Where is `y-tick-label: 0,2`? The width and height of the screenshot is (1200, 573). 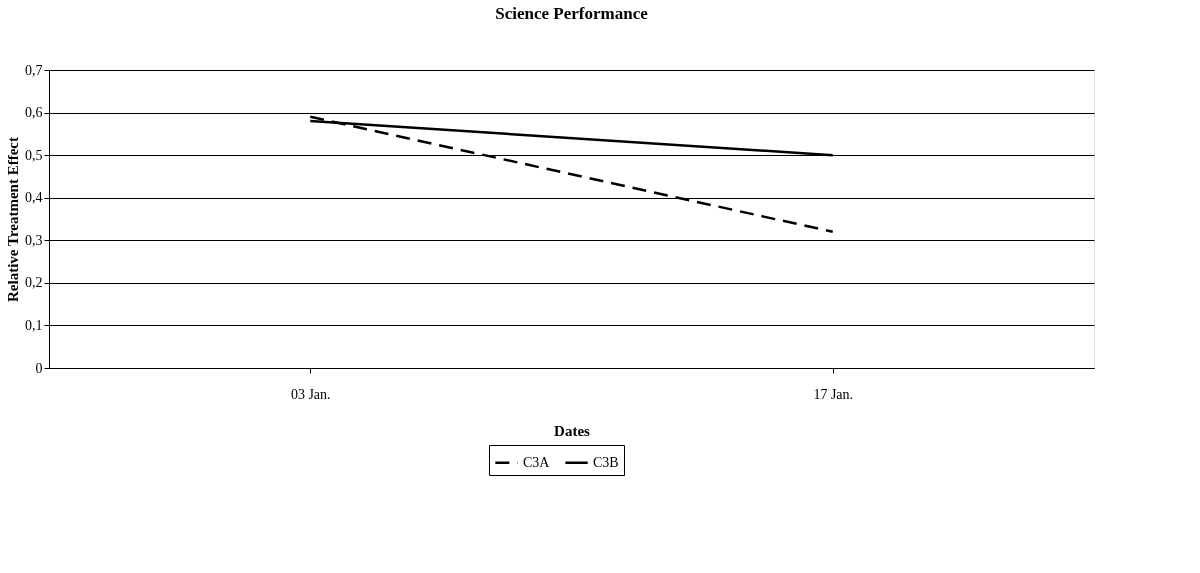
y-tick-label: 0,2 is located at coordinates (34, 283).